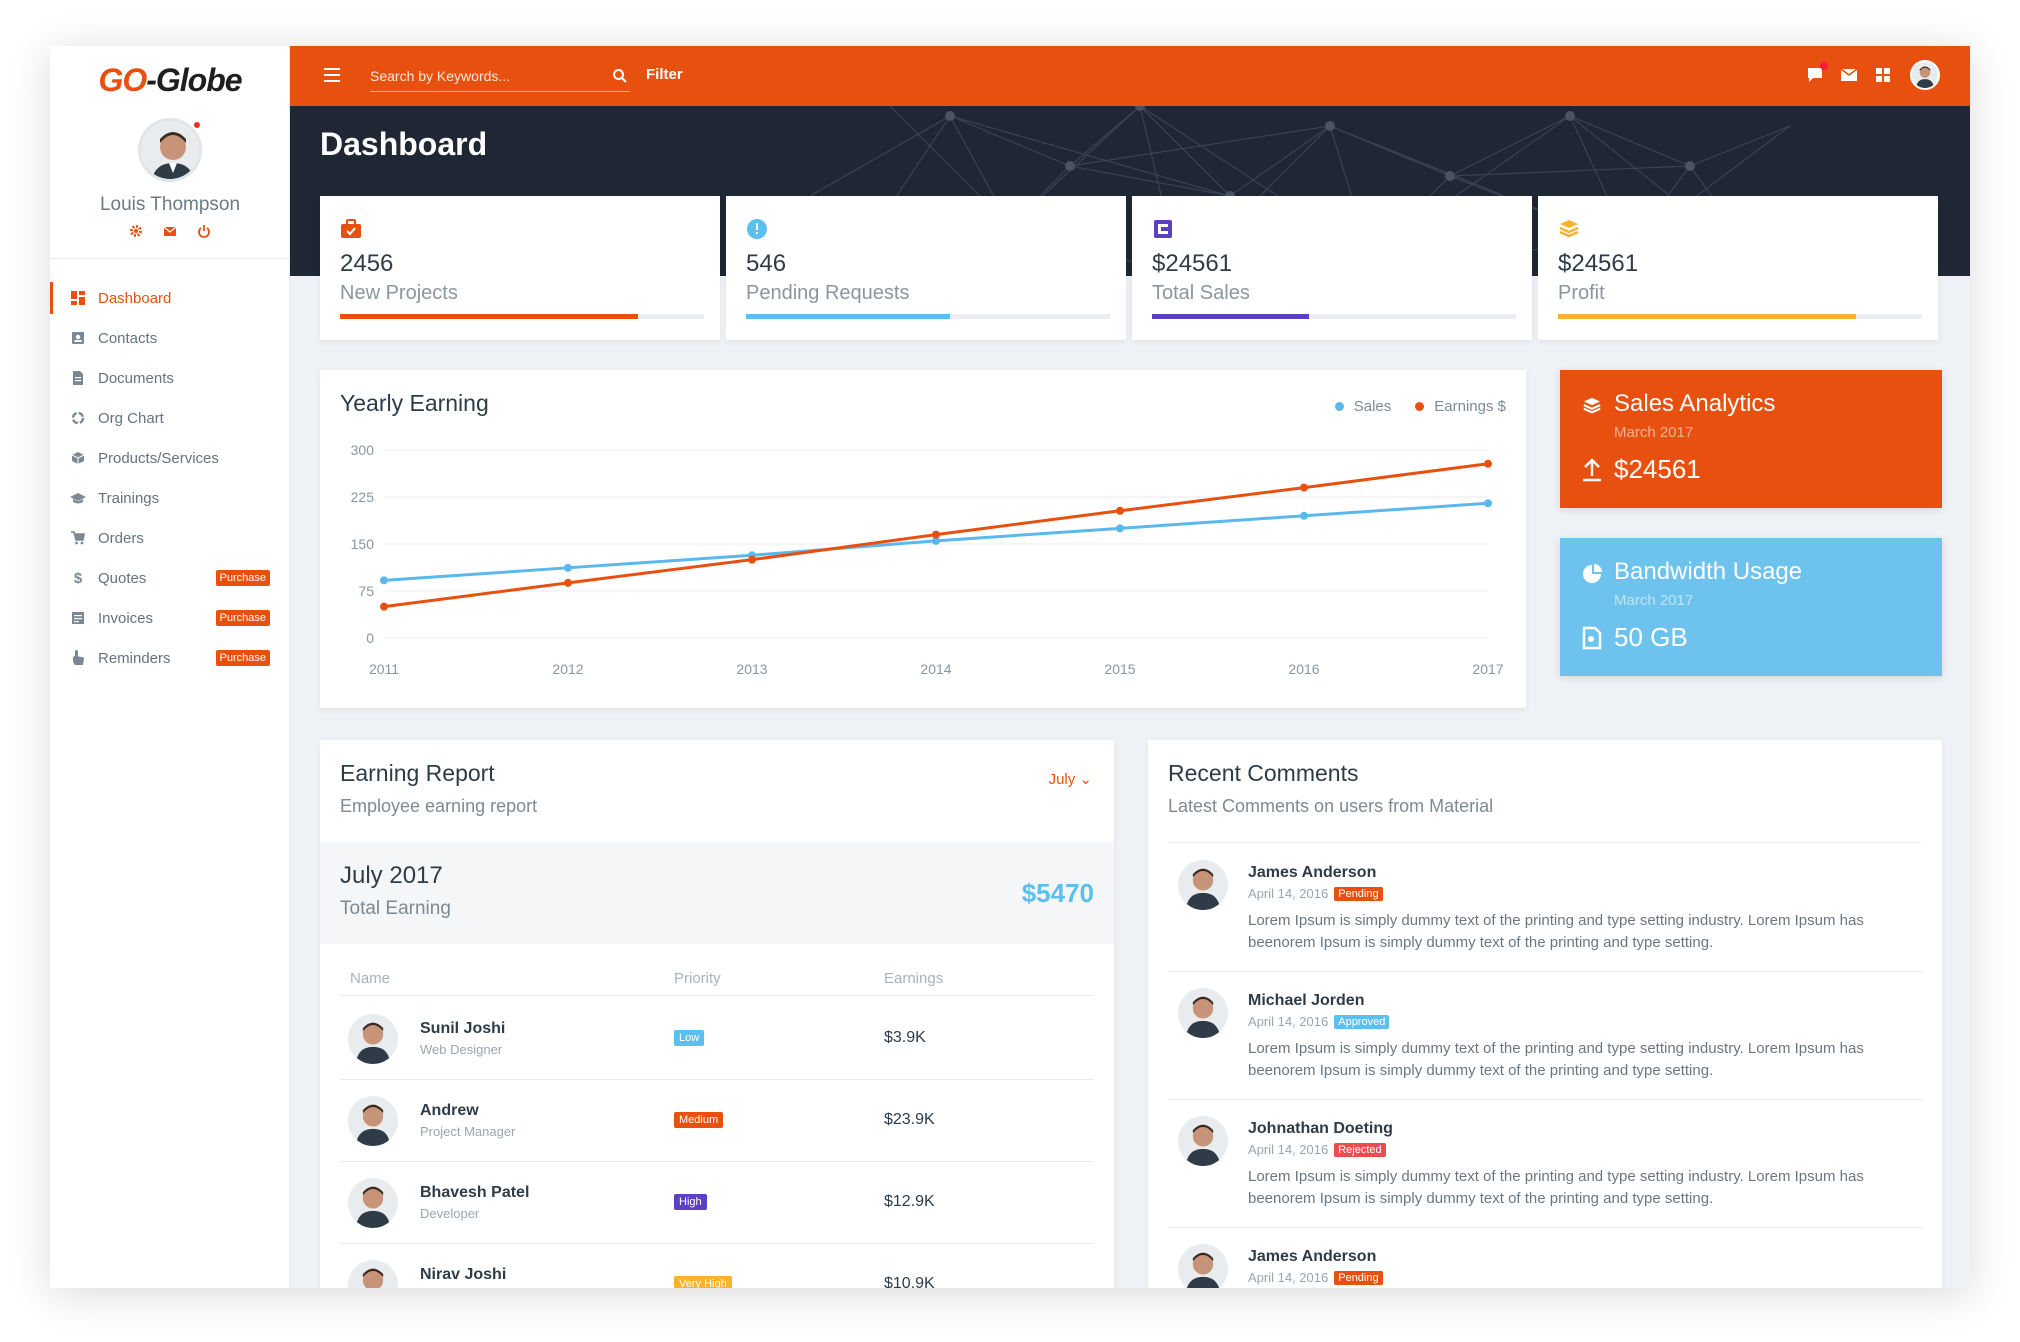 The width and height of the screenshot is (2020, 1342). I want to click on x-tick-label: 2011, so click(384, 669).